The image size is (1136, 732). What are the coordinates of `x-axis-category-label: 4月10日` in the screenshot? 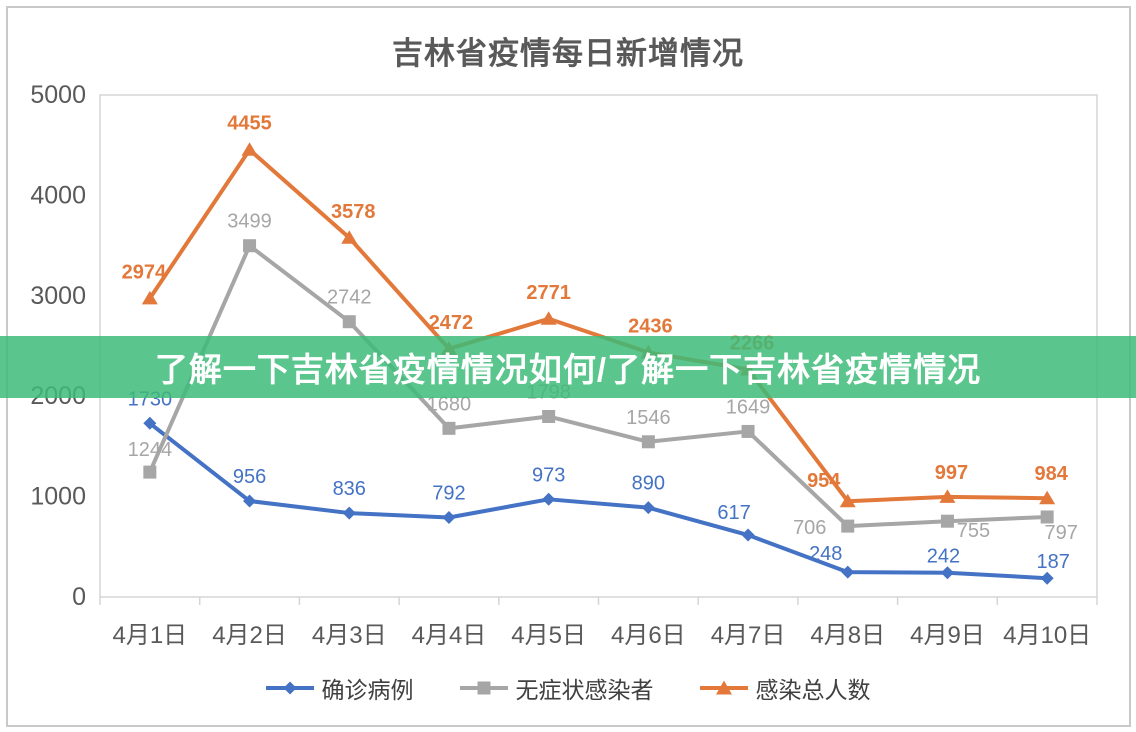 It's located at (1047, 635).